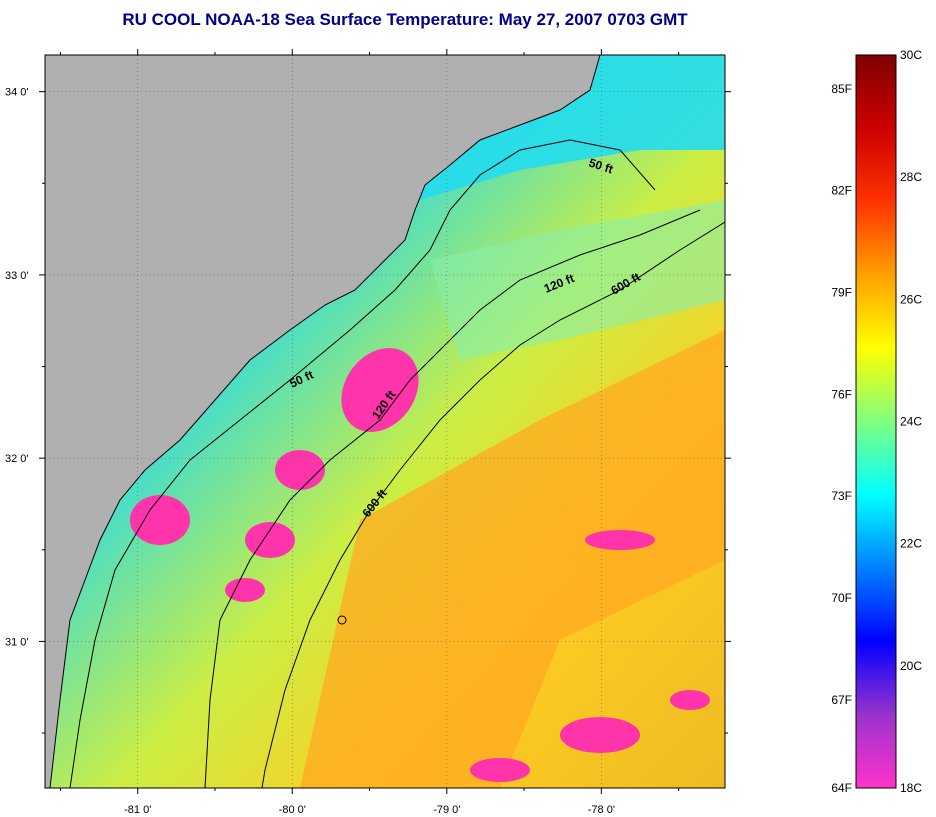  What do you see at coordinates (841, 191) in the screenshot?
I see `colorbar-fahrenheit-label: 82F` at bounding box center [841, 191].